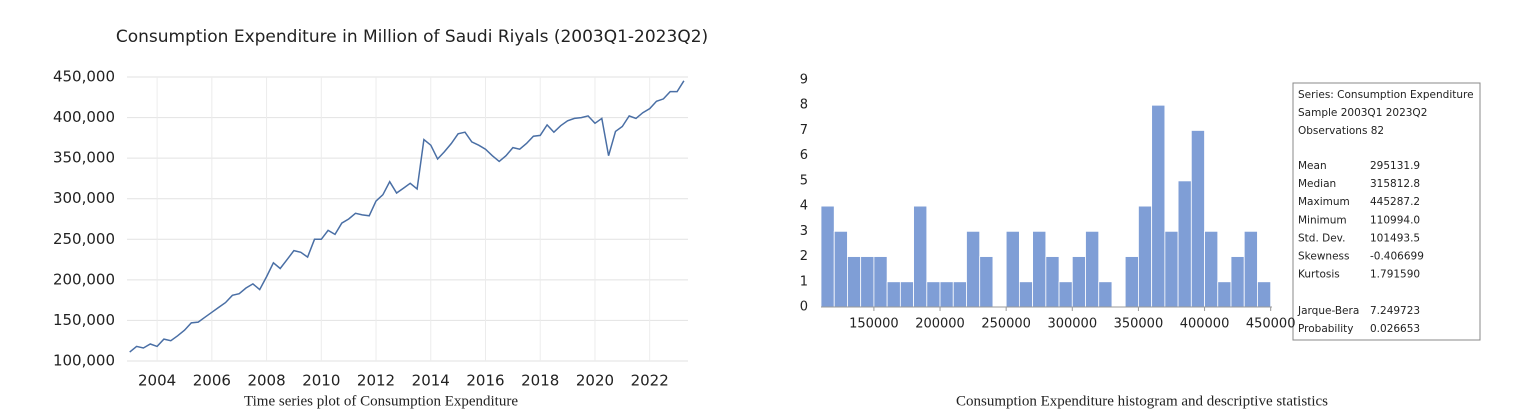 The height and width of the screenshot is (414, 1513). I want to click on y-tick-label: 150,000, so click(84, 320).